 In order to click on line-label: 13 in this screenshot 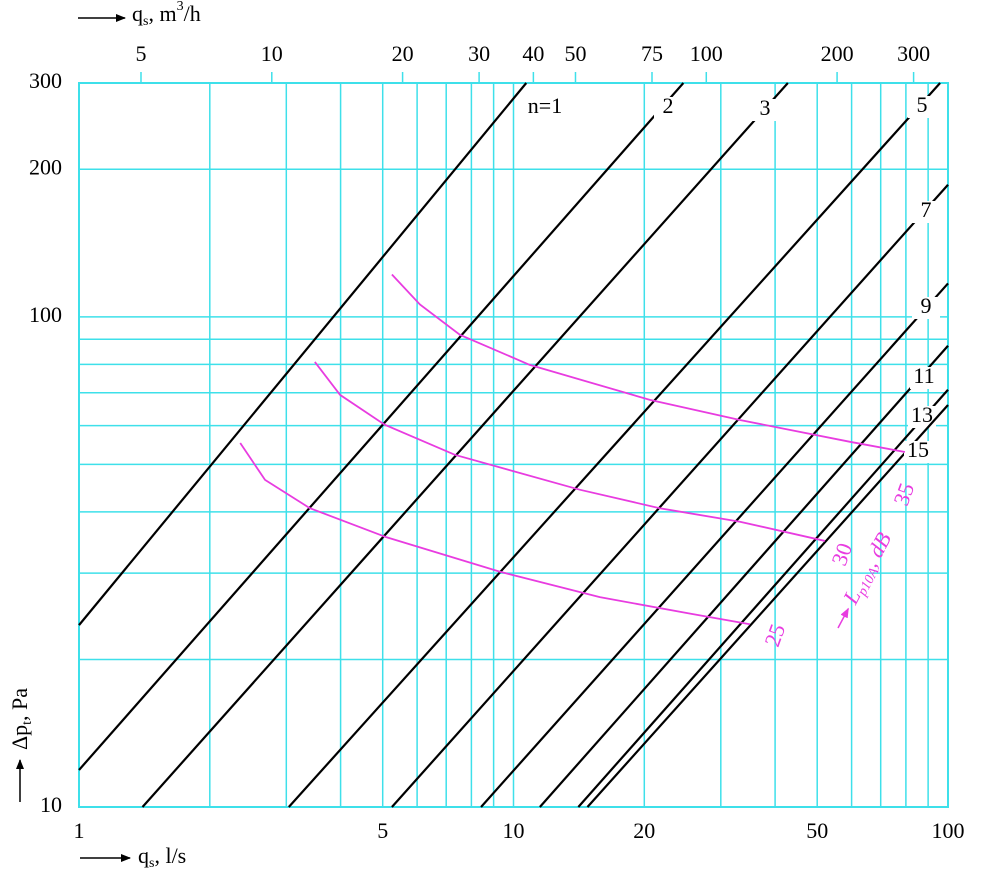, I will do `click(922, 414)`.